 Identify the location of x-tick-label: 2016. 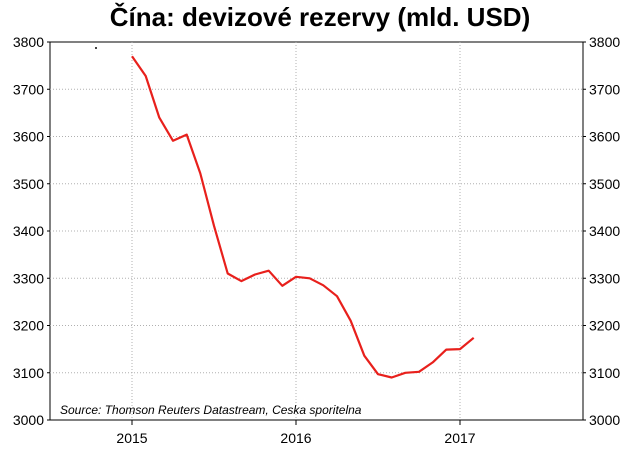
(295, 438).